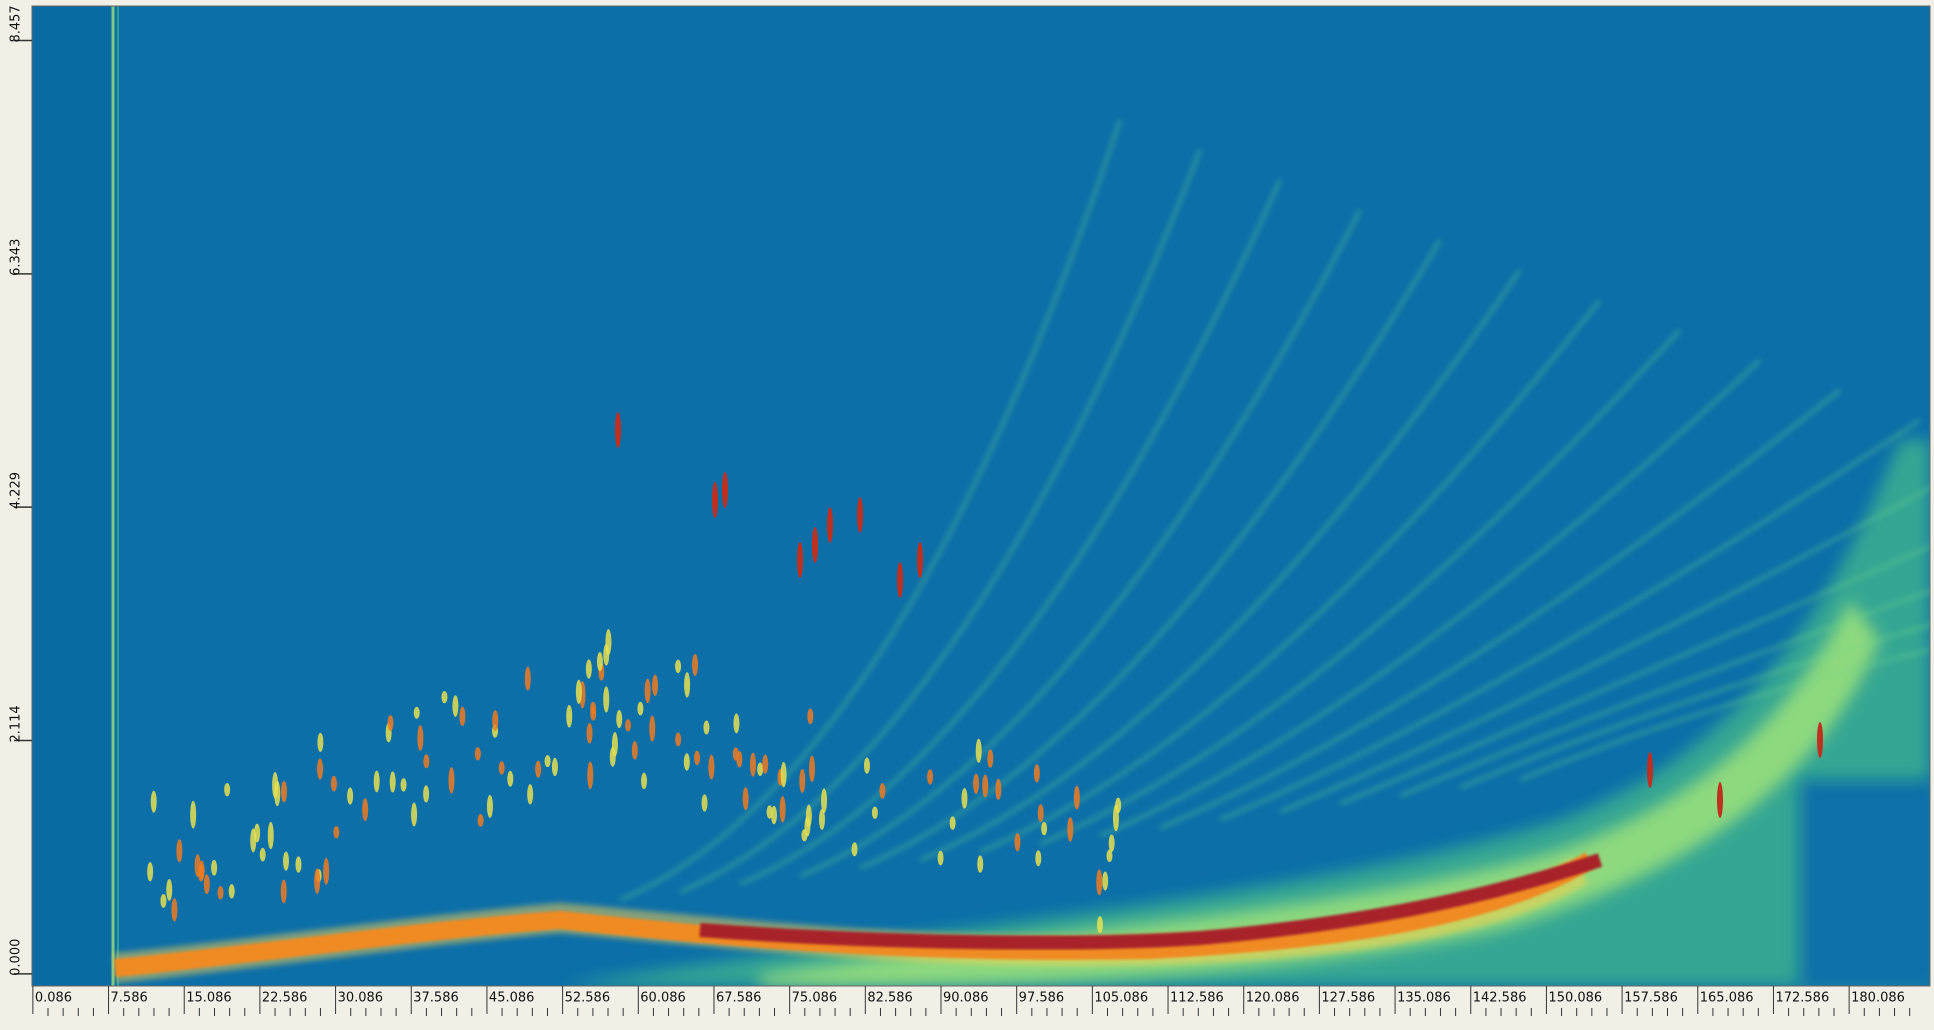 This screenshot has width=1934, height=1030. Describe the element at coordinates (1042, 998) in the screenshot. I see `x-tick-label: 97.586` at that location.